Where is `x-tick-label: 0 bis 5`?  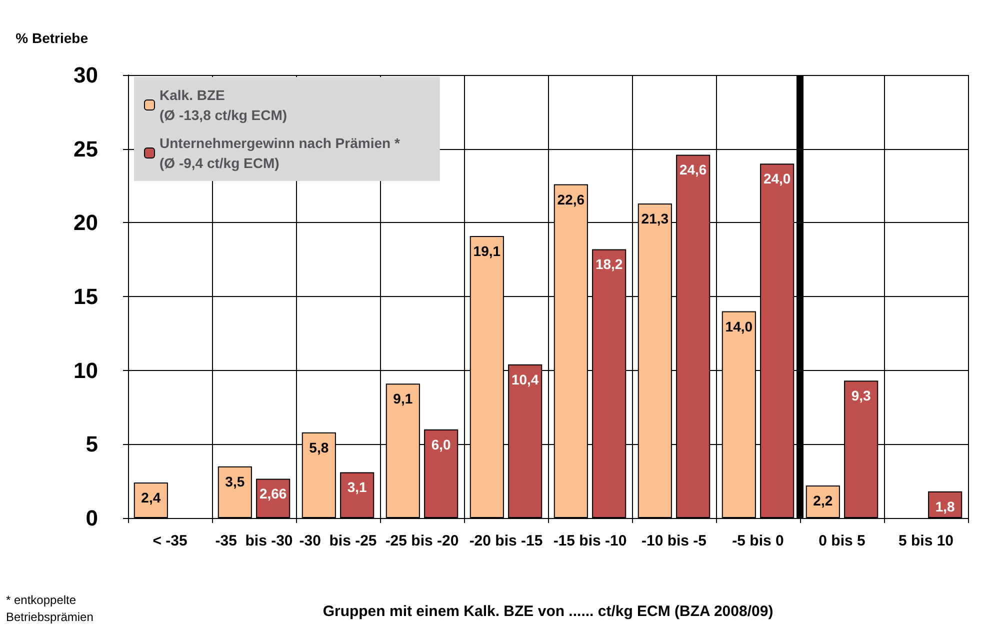 x-tick-label: 0 bis 5 is located at coordinates (842, 541).